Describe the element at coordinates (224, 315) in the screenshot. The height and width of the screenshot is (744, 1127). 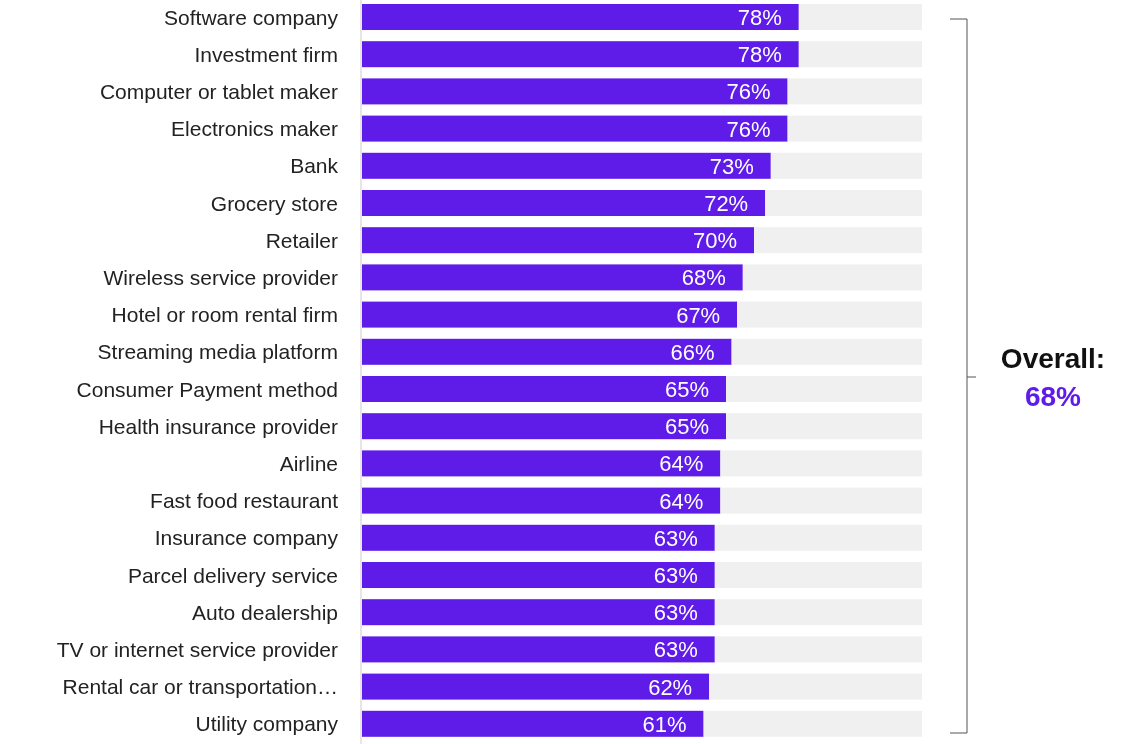
I see `y-tick-label: Hotel or room rental firm` at that location.